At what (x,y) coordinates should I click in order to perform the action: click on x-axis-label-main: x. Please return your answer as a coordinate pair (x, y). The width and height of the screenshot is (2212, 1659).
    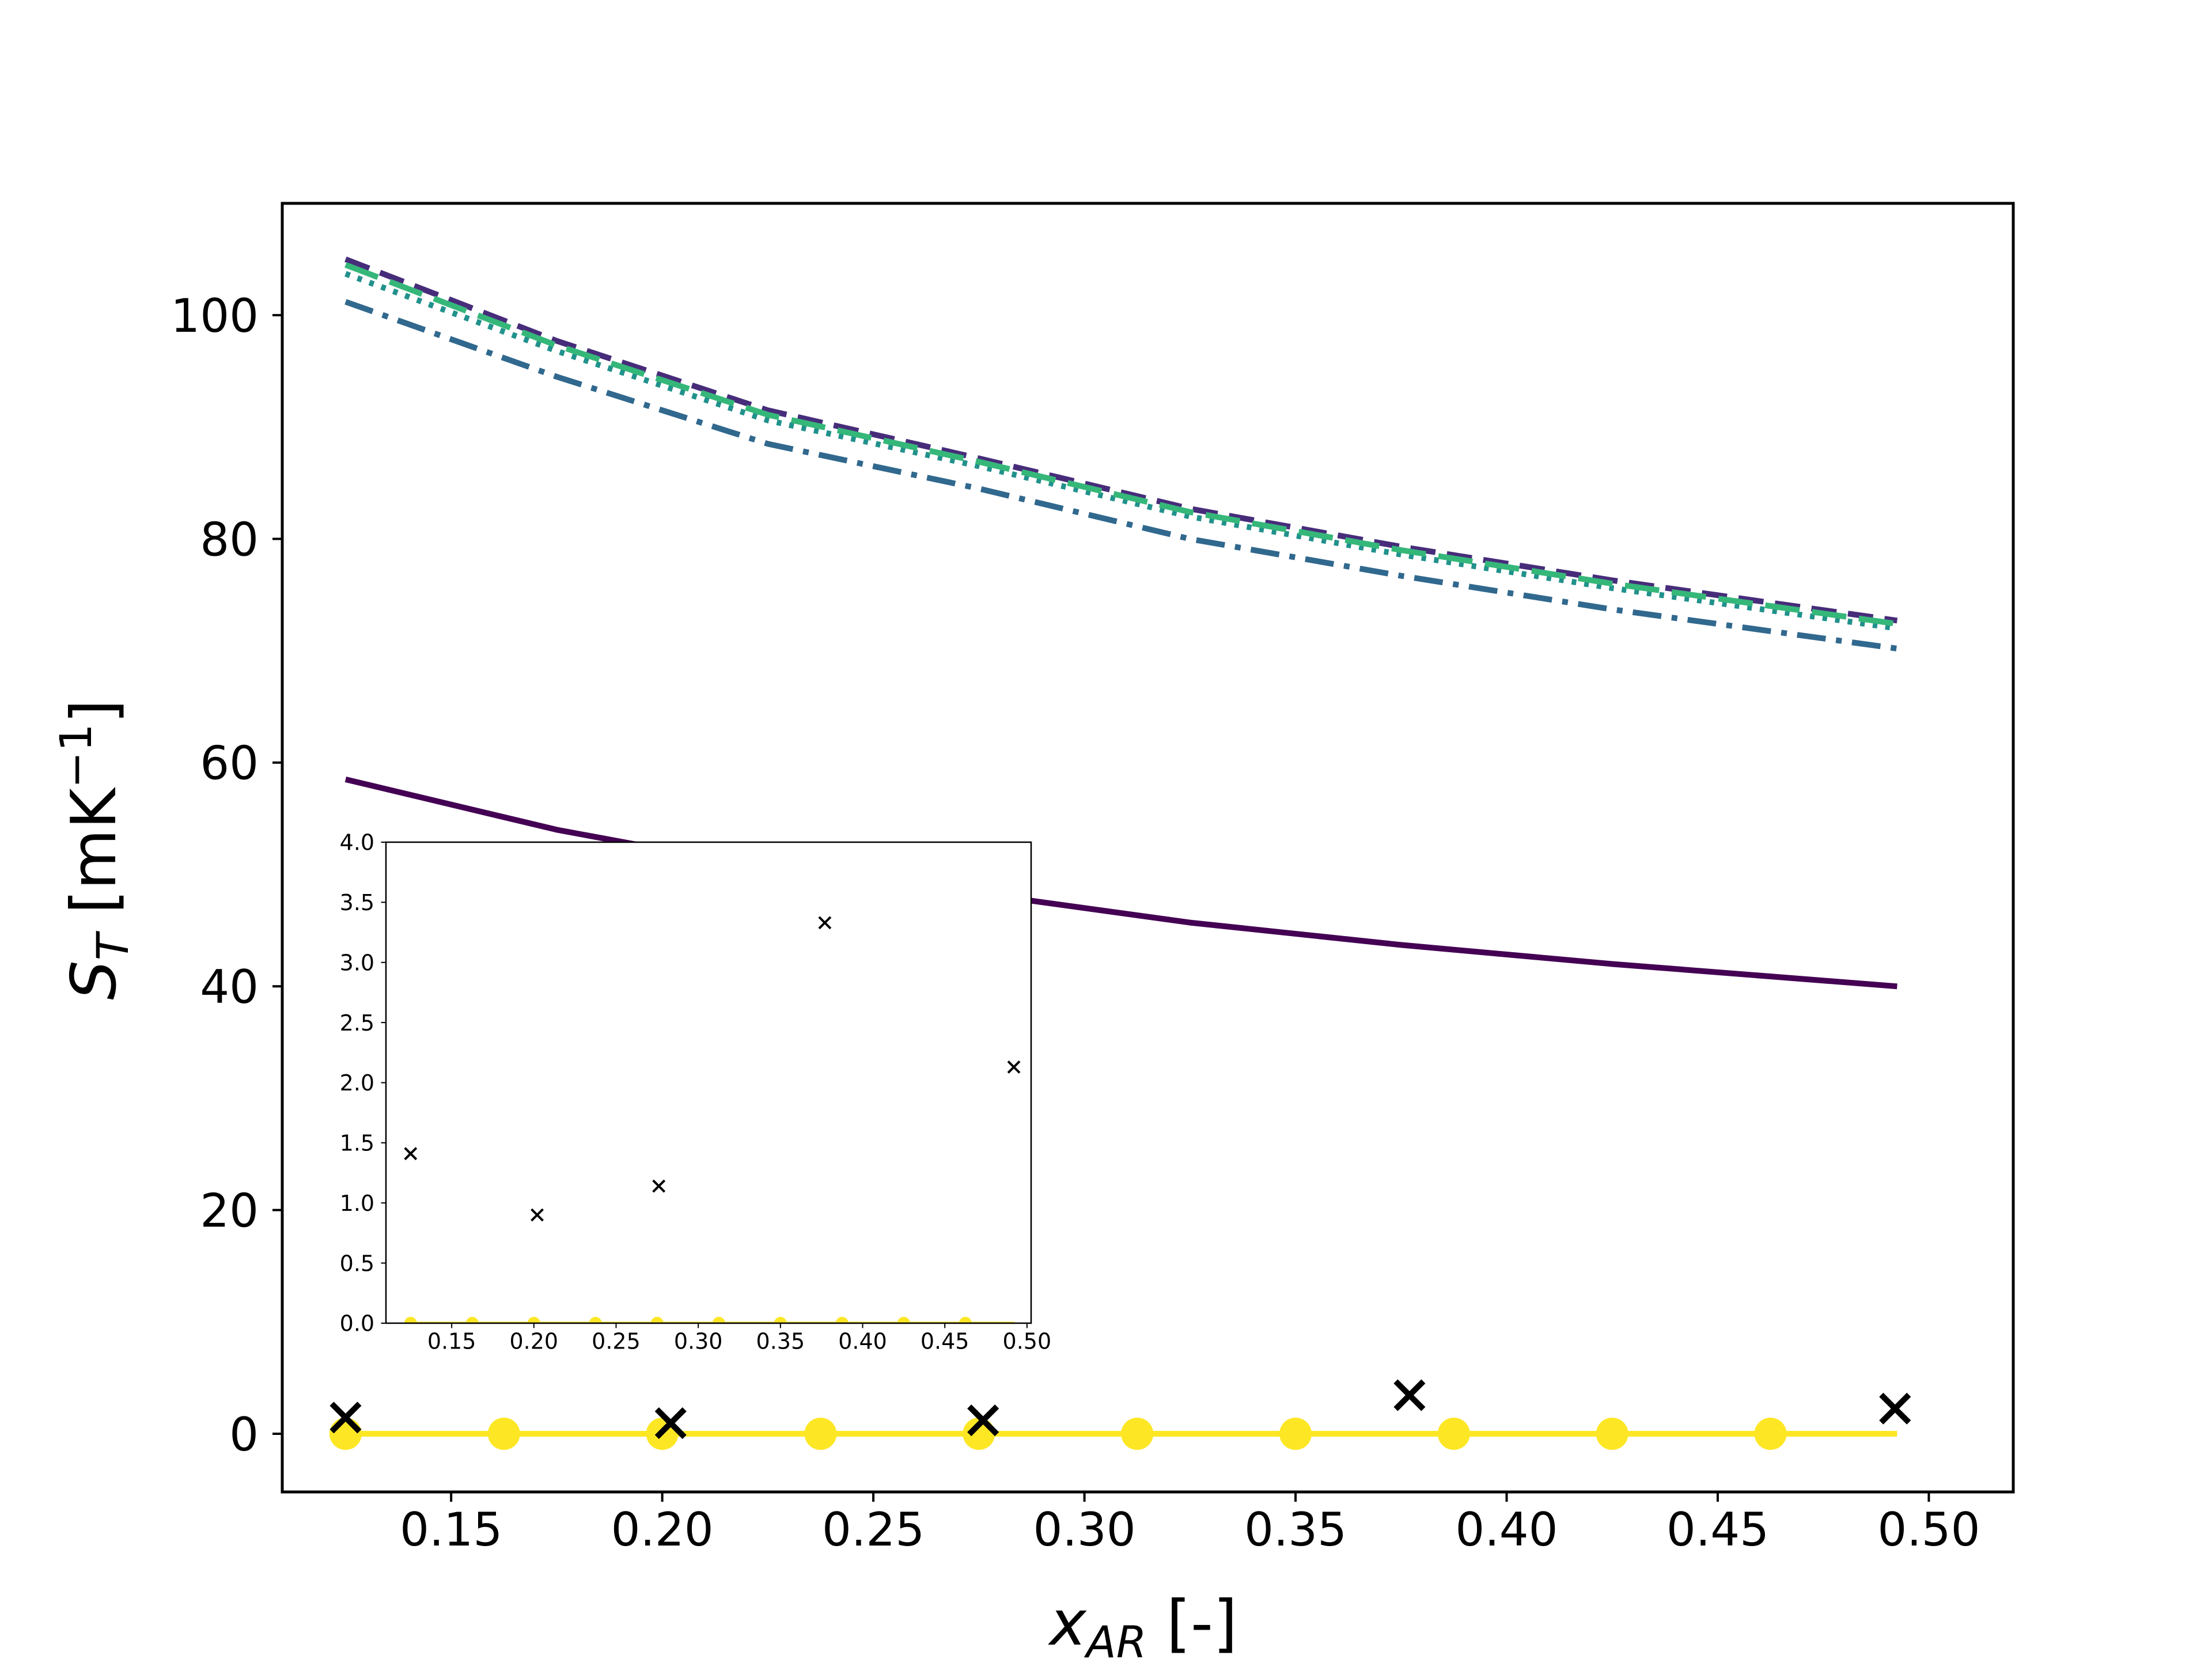
    Looking at the image, I should click on (1067, 1623).